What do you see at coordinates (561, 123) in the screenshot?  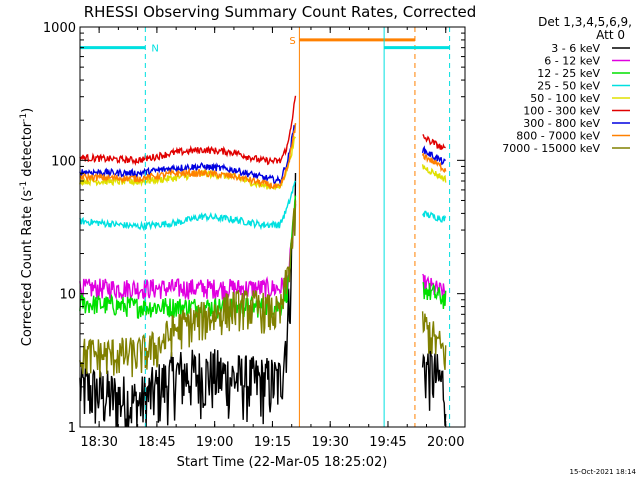 I see `legend-label-6: 300 - 800 keV` at bounding box center [561, 123].